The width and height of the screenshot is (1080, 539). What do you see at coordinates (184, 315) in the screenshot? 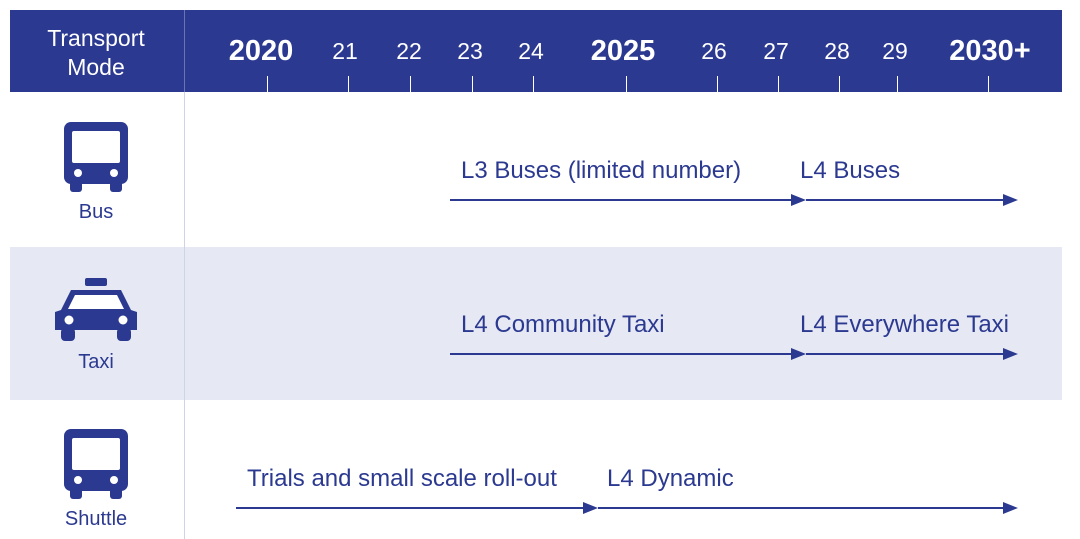
I see `mode-column-divider` at bounding box center [184, 315].